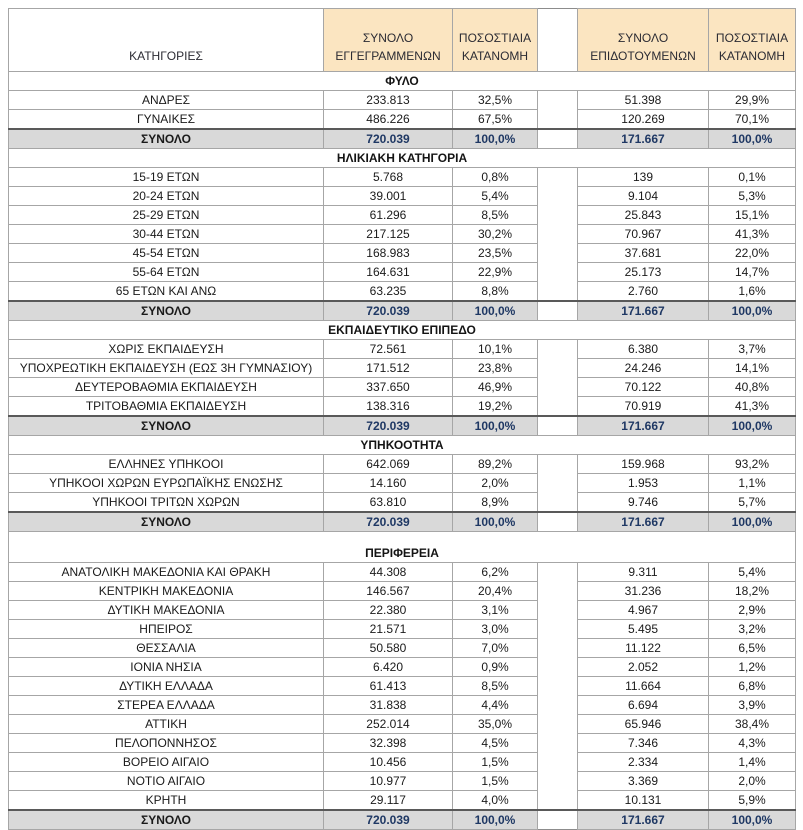 This screenshot has height=830, width=803. Describe the element at coordinates (495, 40) in the screenshot. I see `column-header-registered-pct: ΠΟΣΟΣΤΙΑΙΑ ΚΑΤΑΝΟΜΗ` at that location.